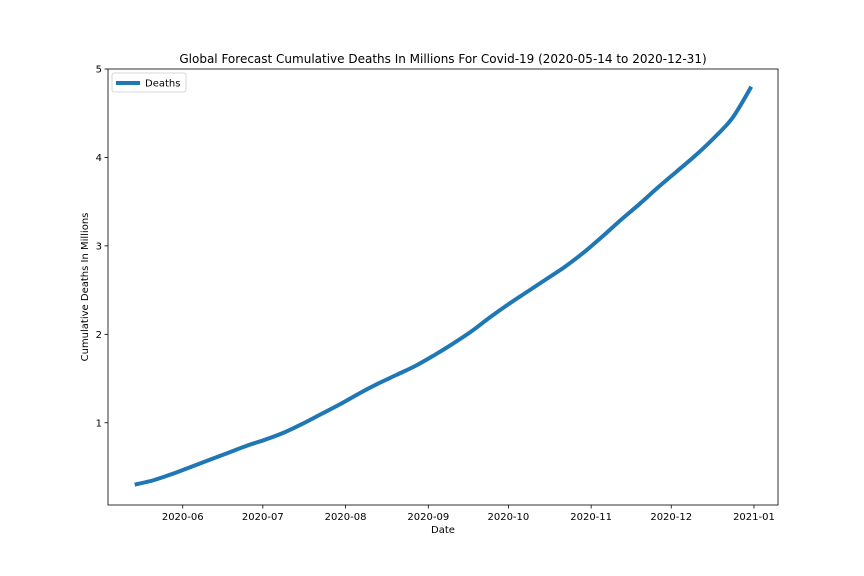 Image resolution: width=864 pixels, height=576 pixels. I want to click on legend-label-deaths: Deaths, so click(162, 84).